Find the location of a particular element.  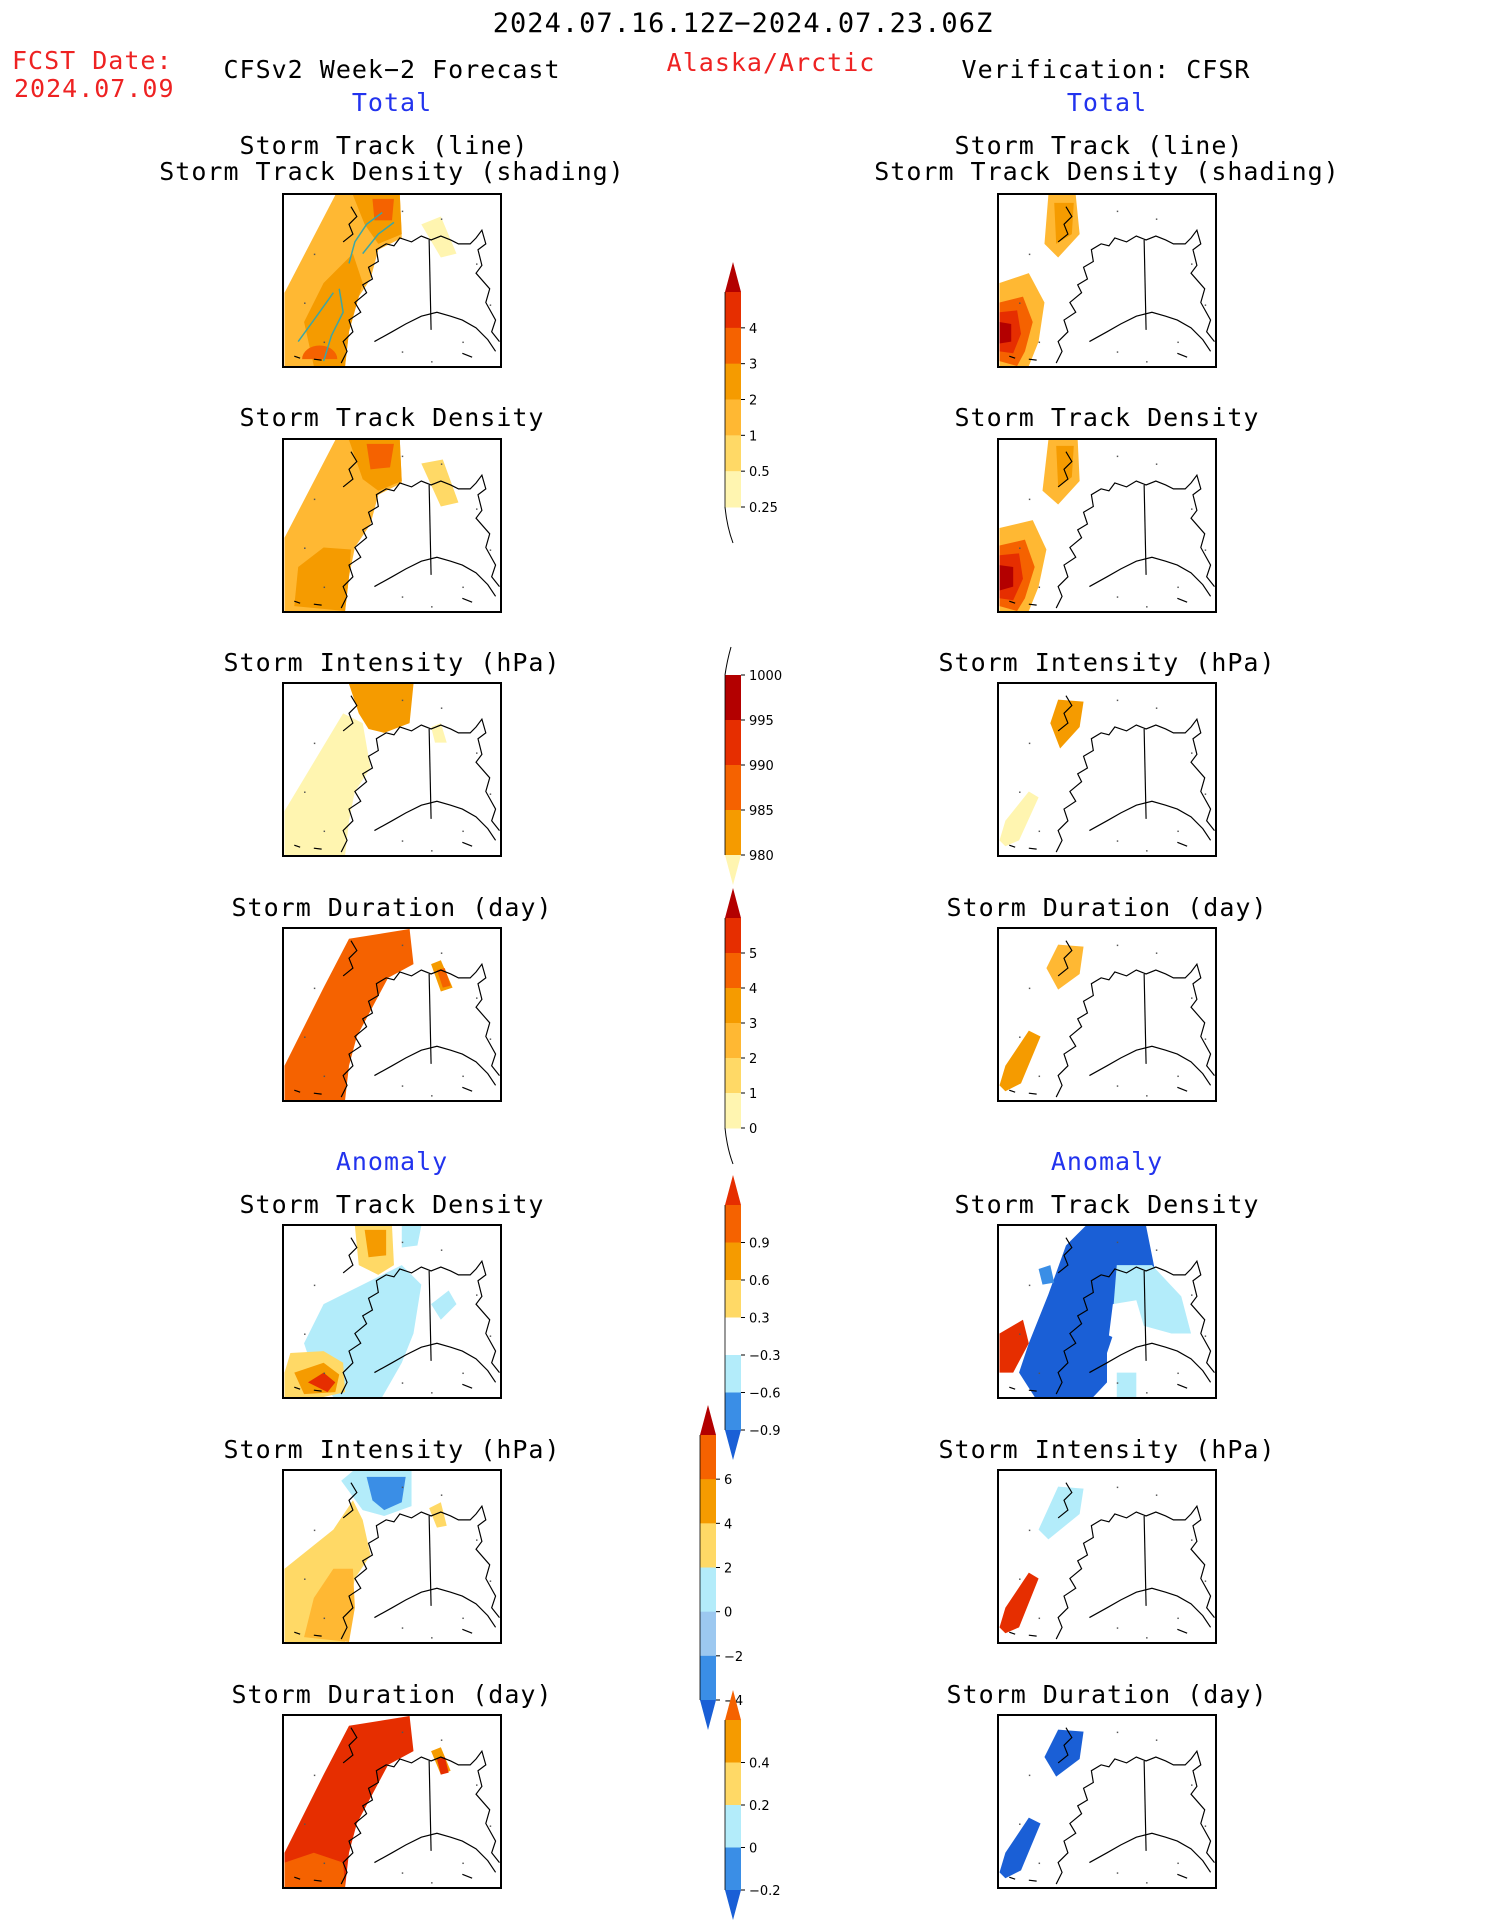

colorbar-tick-label: 0.3 is located at coordinates (759, 1319).